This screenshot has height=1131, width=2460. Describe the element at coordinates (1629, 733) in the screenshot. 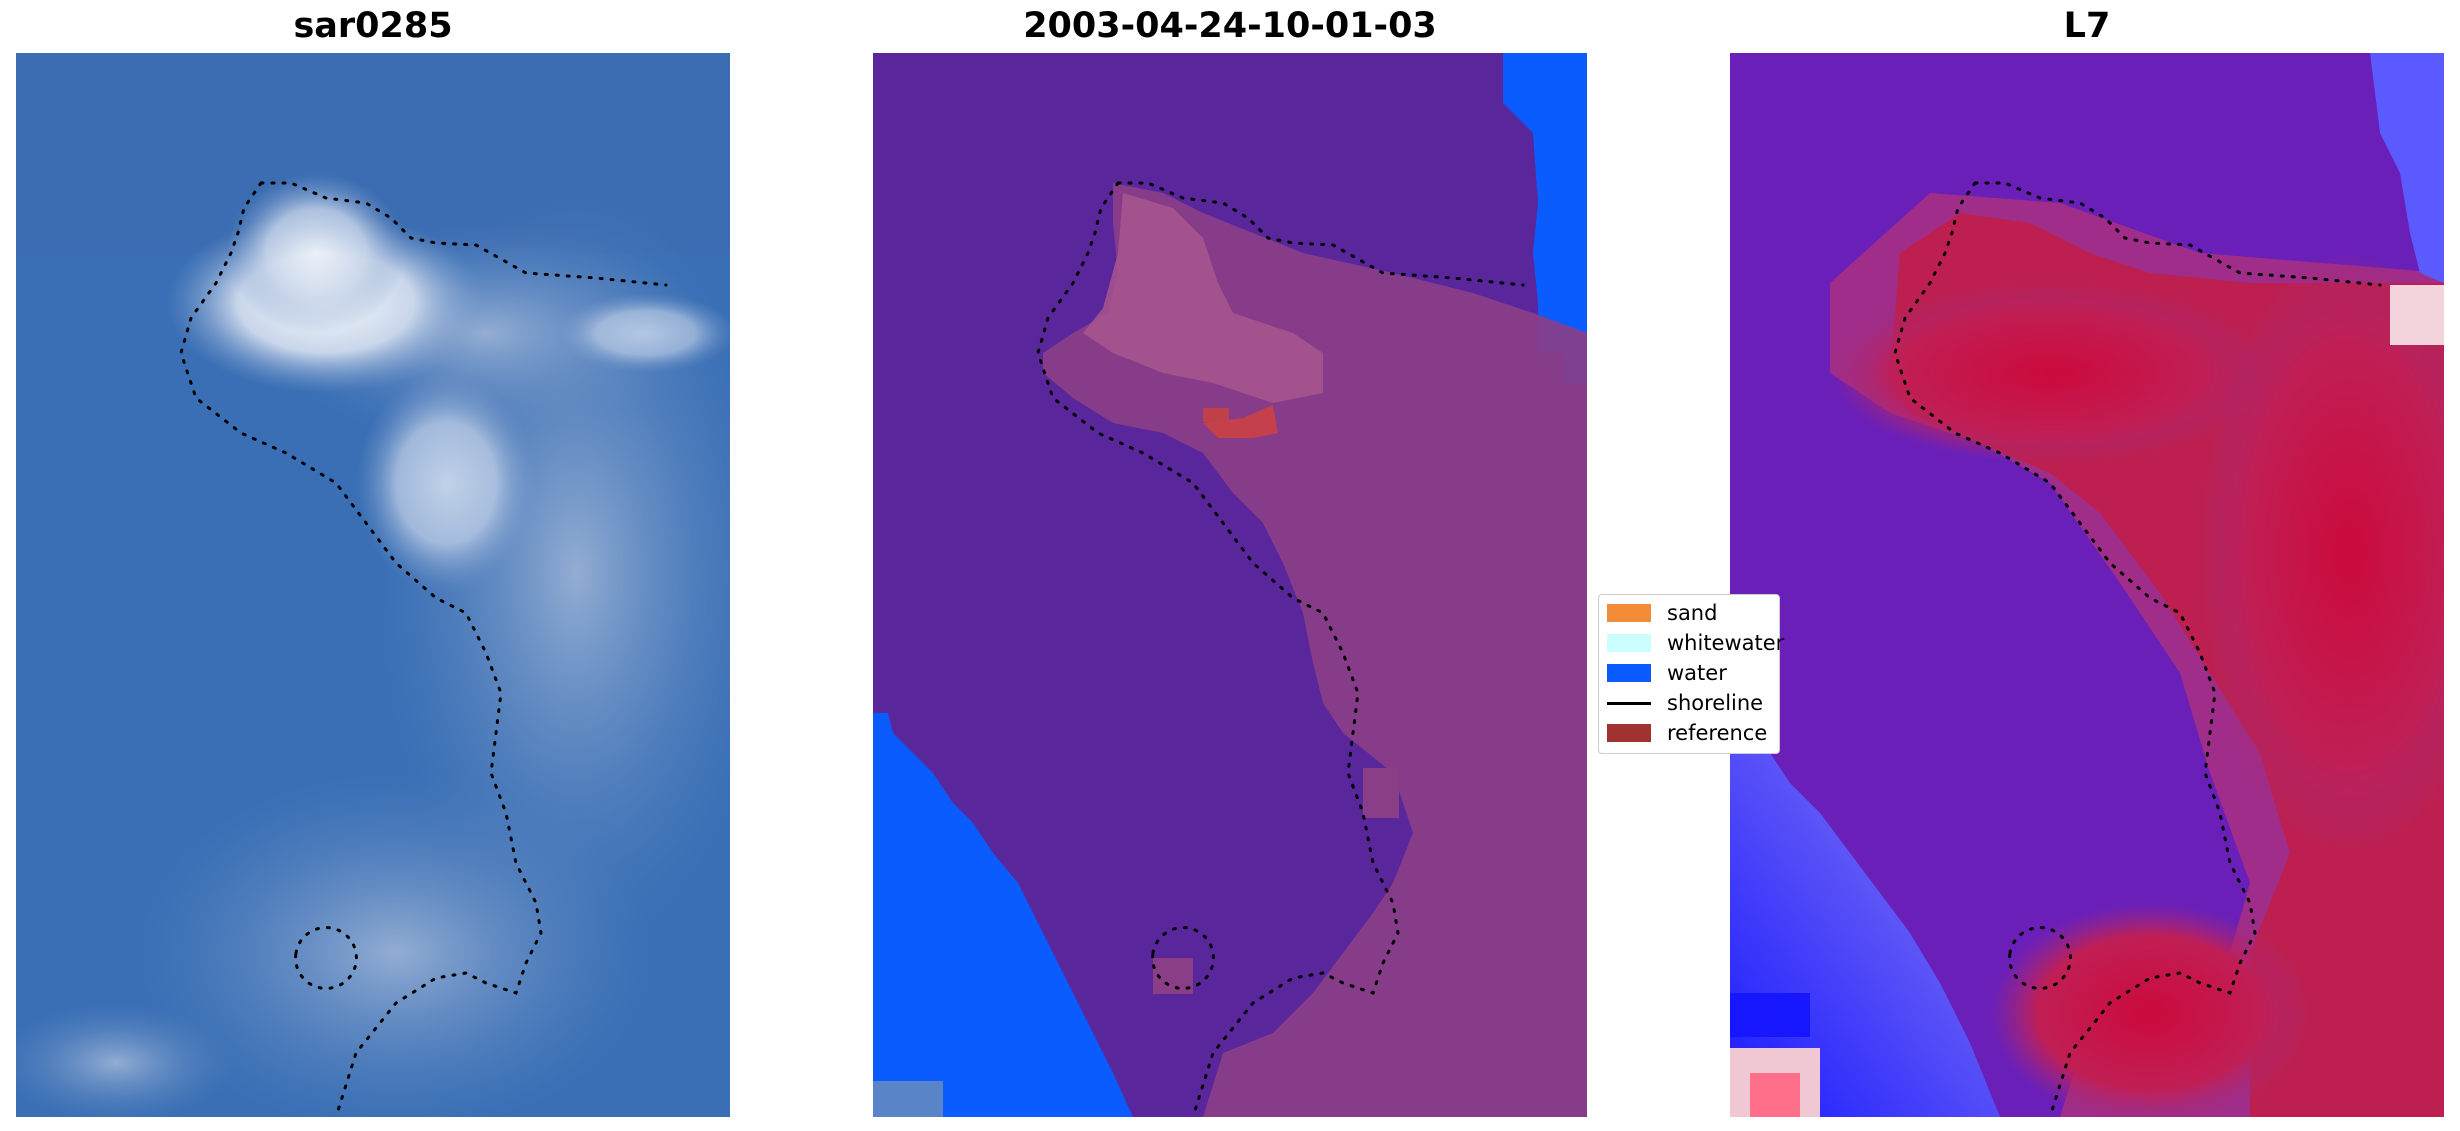

I see `reference-swatch` at that location.